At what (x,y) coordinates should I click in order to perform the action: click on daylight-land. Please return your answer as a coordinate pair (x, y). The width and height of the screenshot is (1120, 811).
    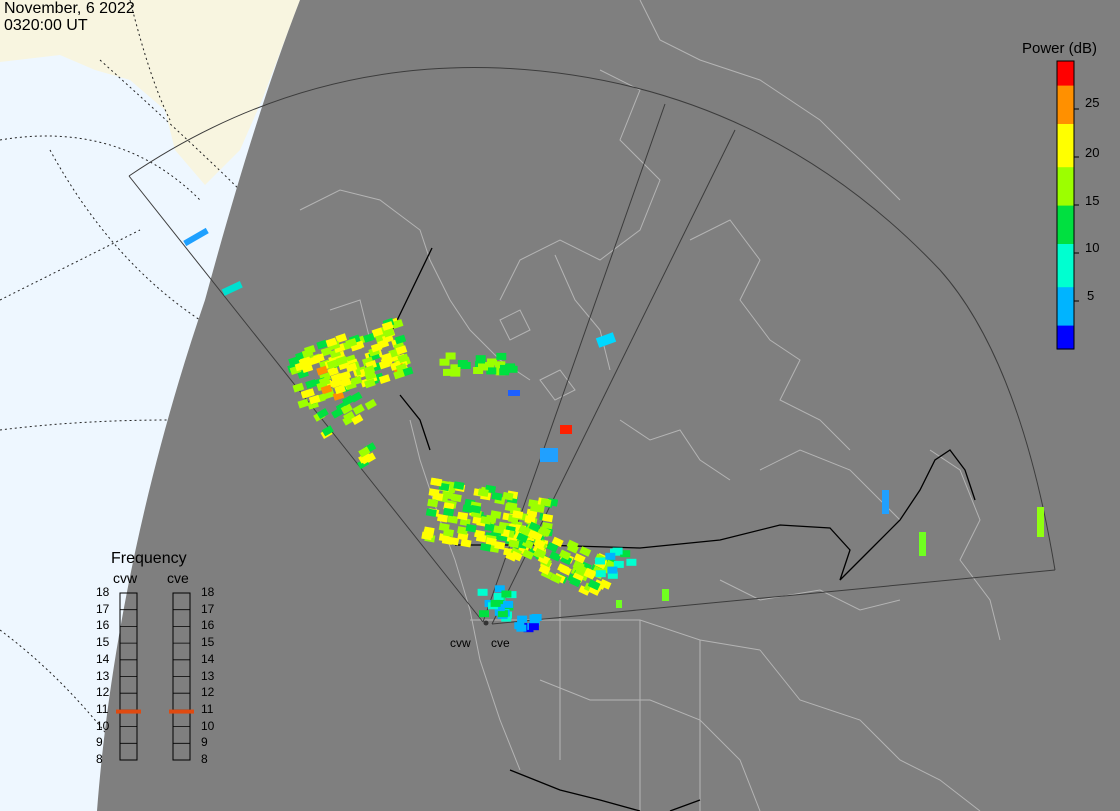
    Looking at the image, I should click on (150, 92).